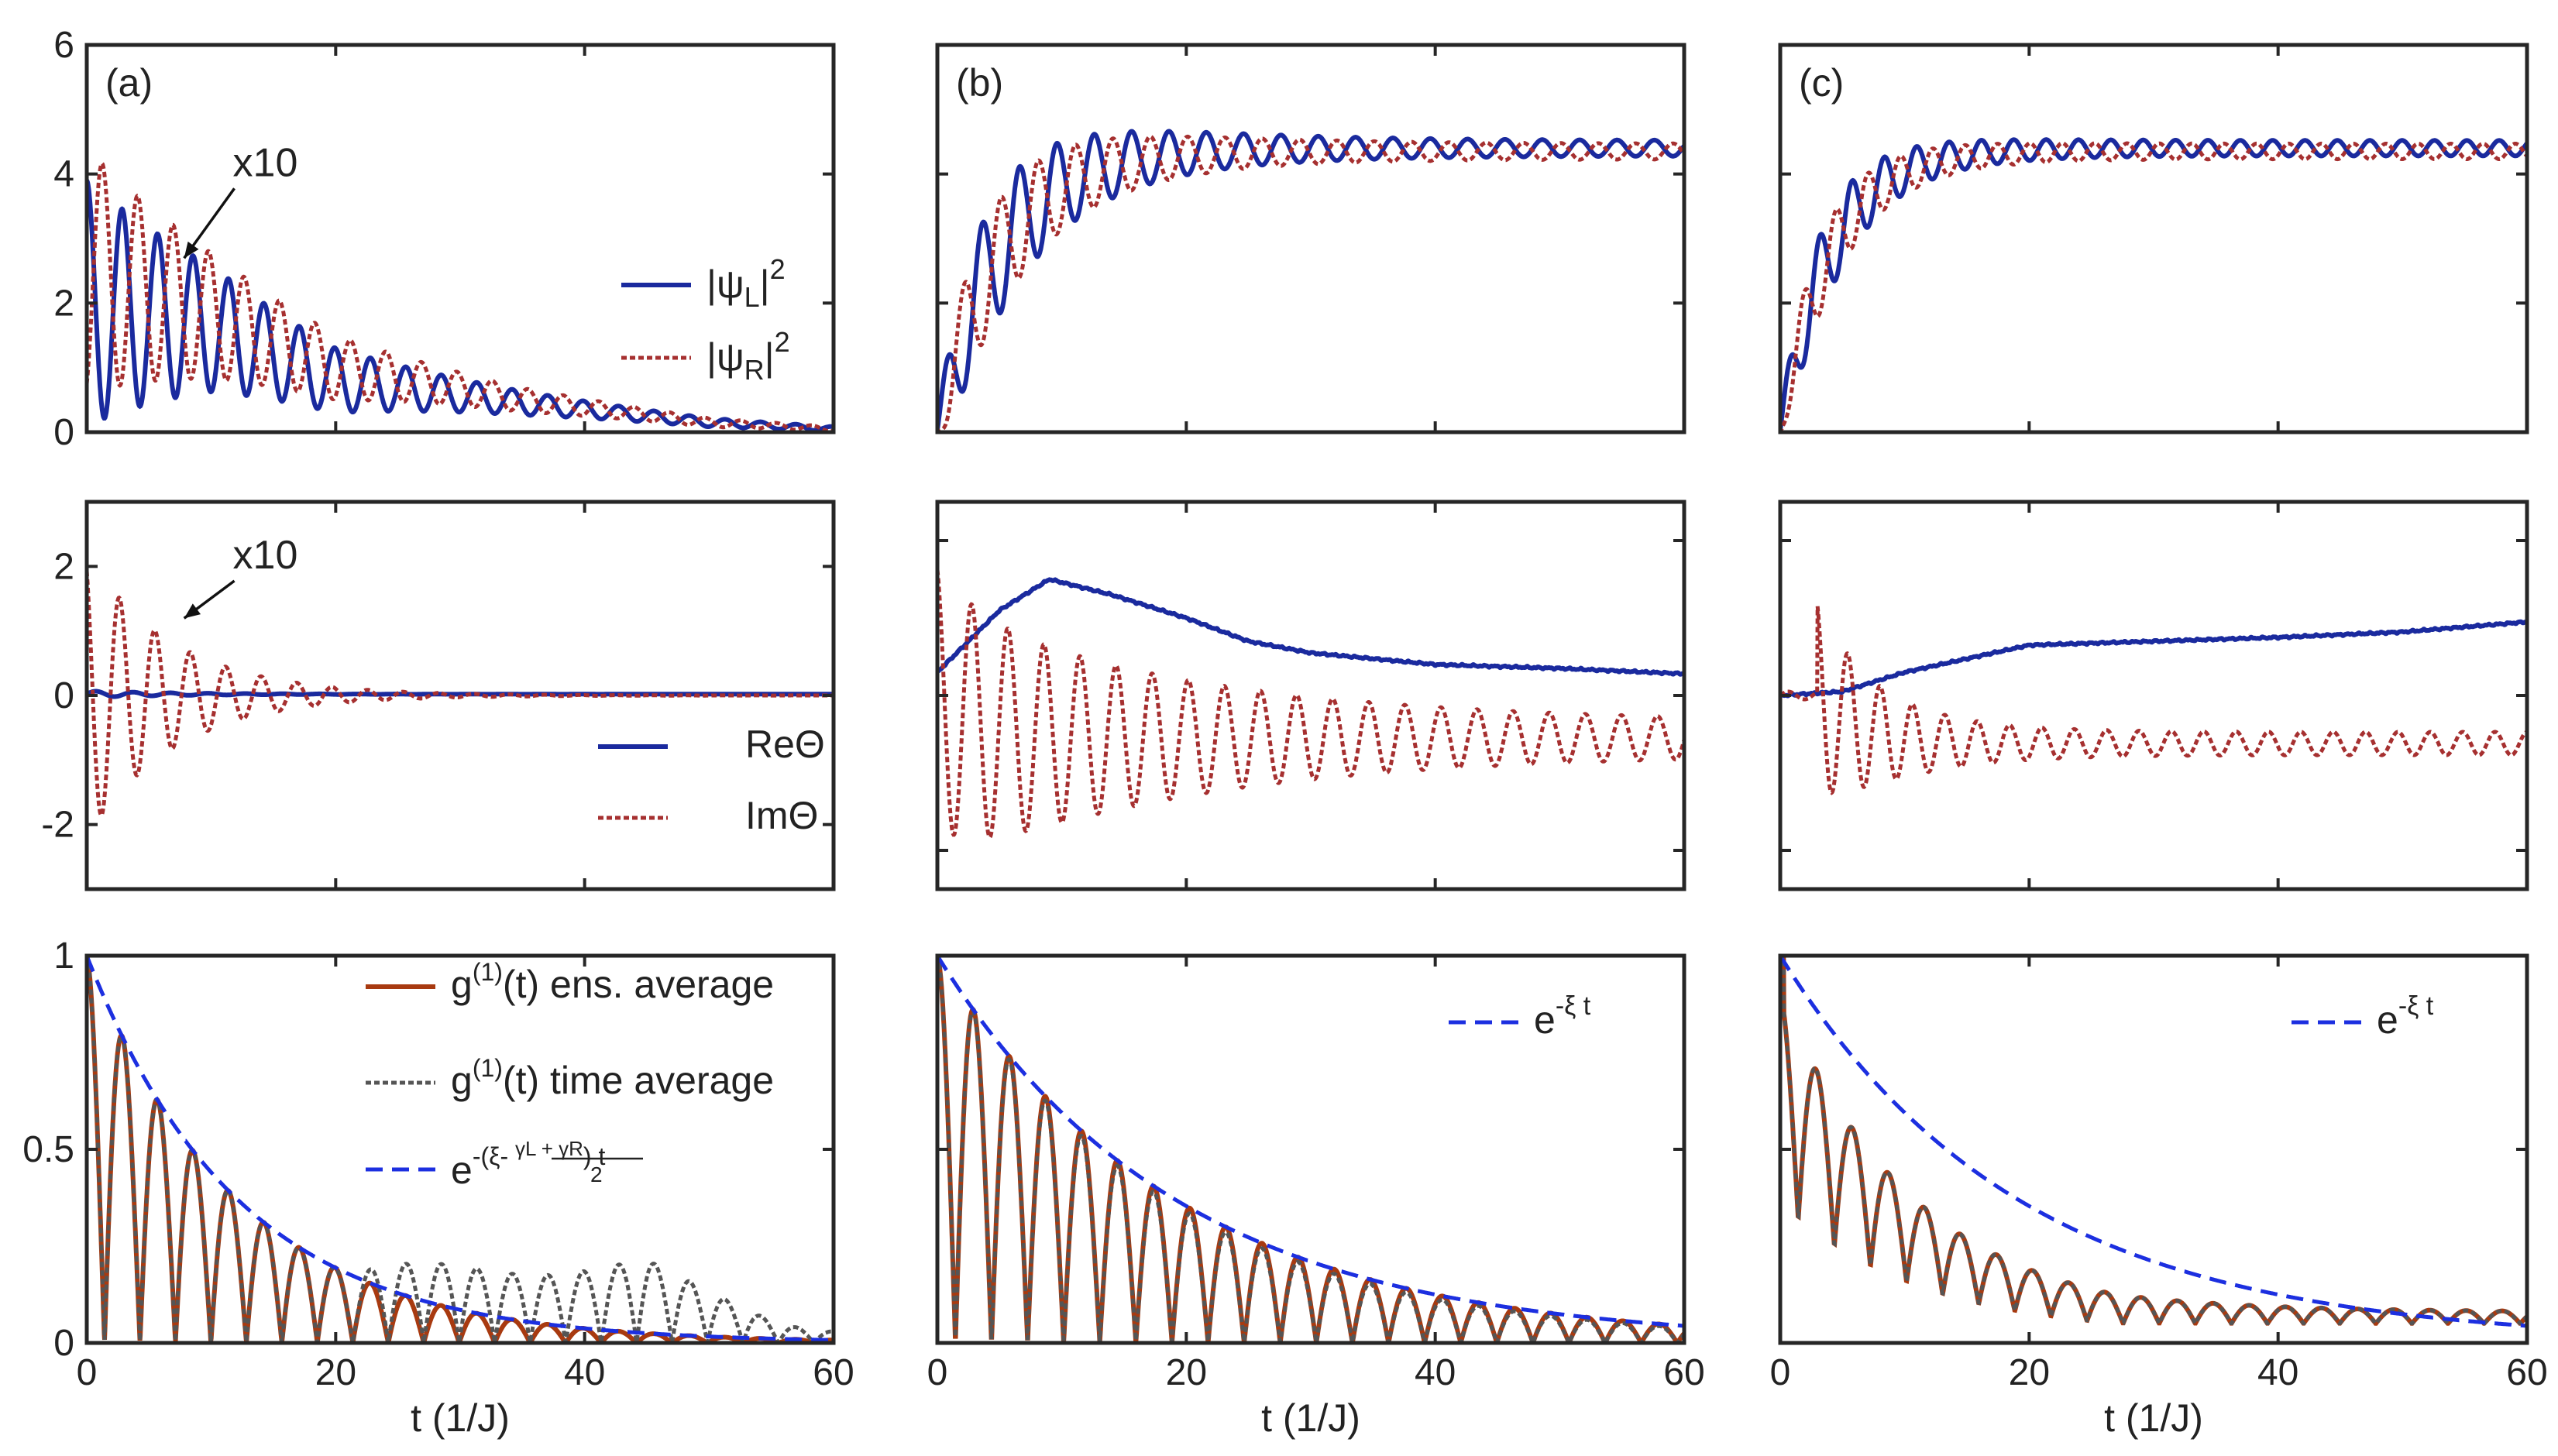 The height and width of the screenshot is (1456, 2558). I want to click on panel-c3: 0 20 40 60 t (1/J) e-ξ t, so click(2159, 1196).